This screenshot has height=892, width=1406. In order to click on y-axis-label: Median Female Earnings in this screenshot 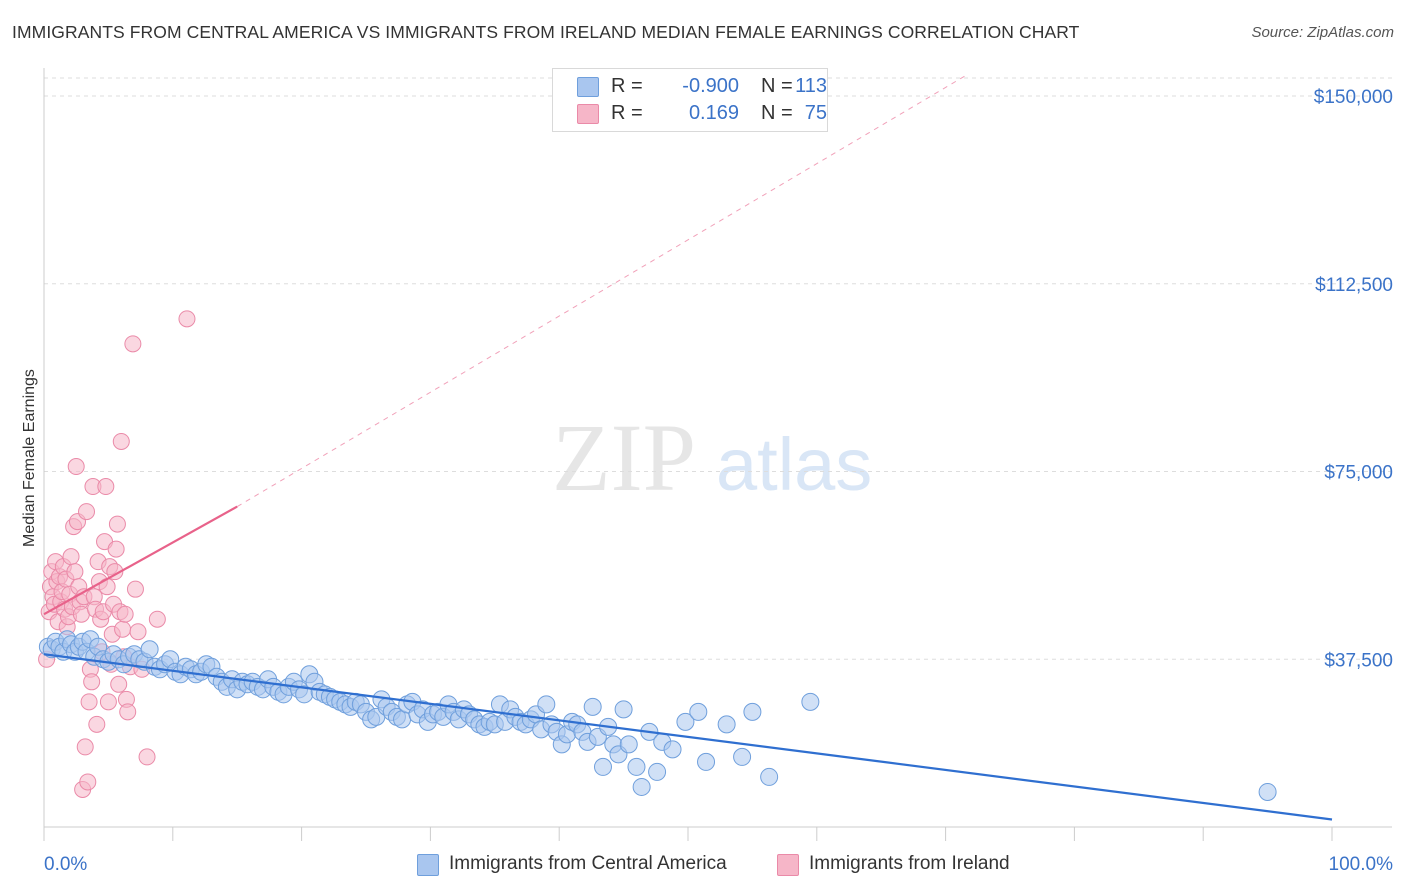, I will do `click(29, 458)`.